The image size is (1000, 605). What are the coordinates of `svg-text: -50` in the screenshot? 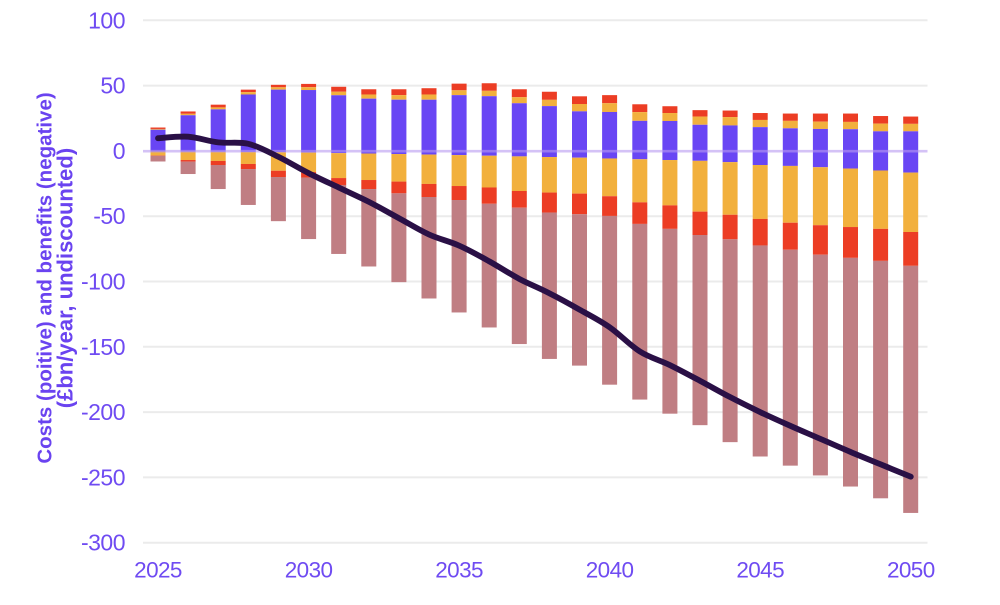 It's located at (109, 216).